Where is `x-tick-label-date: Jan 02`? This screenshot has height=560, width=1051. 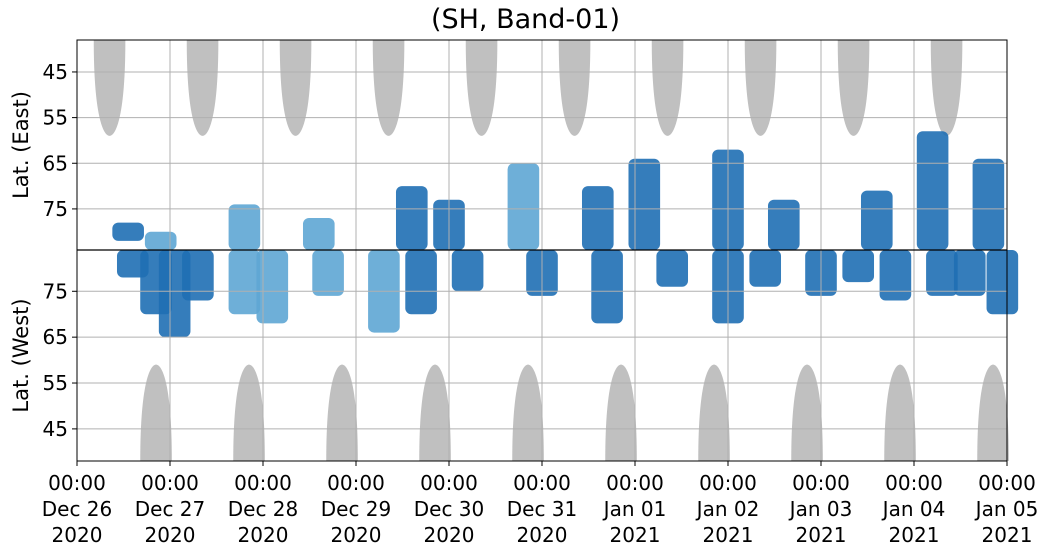 x-tick-label-date: Jan 02 is located at coordinates (727, 509).